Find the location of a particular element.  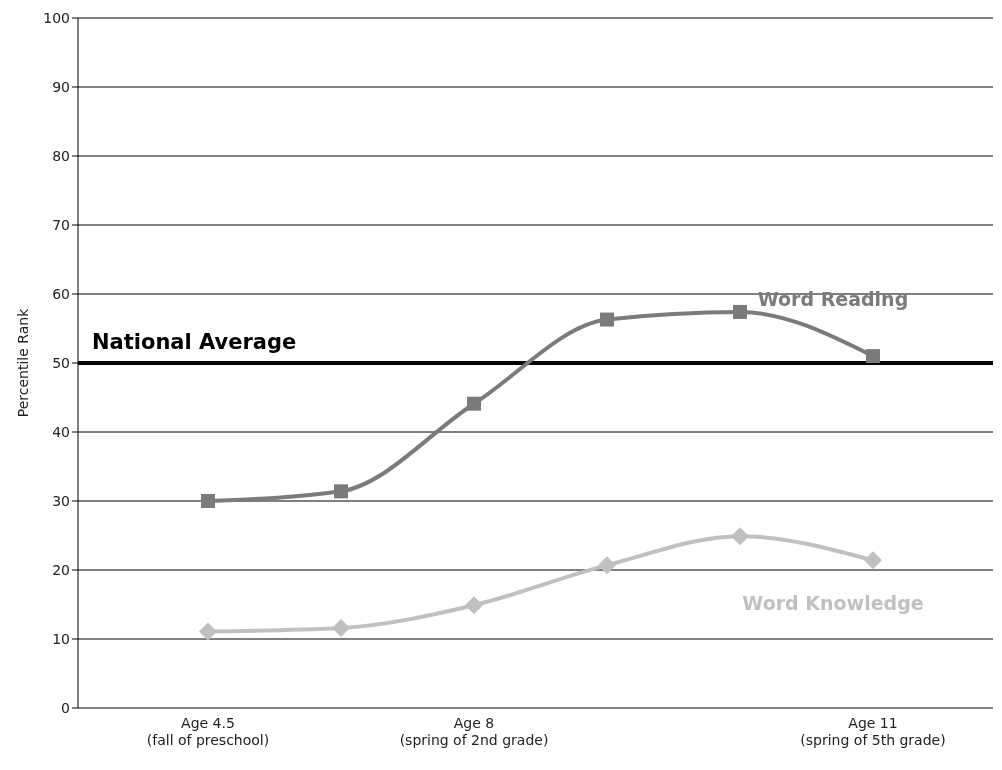

y-tick-label: 60 is located at coordinates (61, 293).